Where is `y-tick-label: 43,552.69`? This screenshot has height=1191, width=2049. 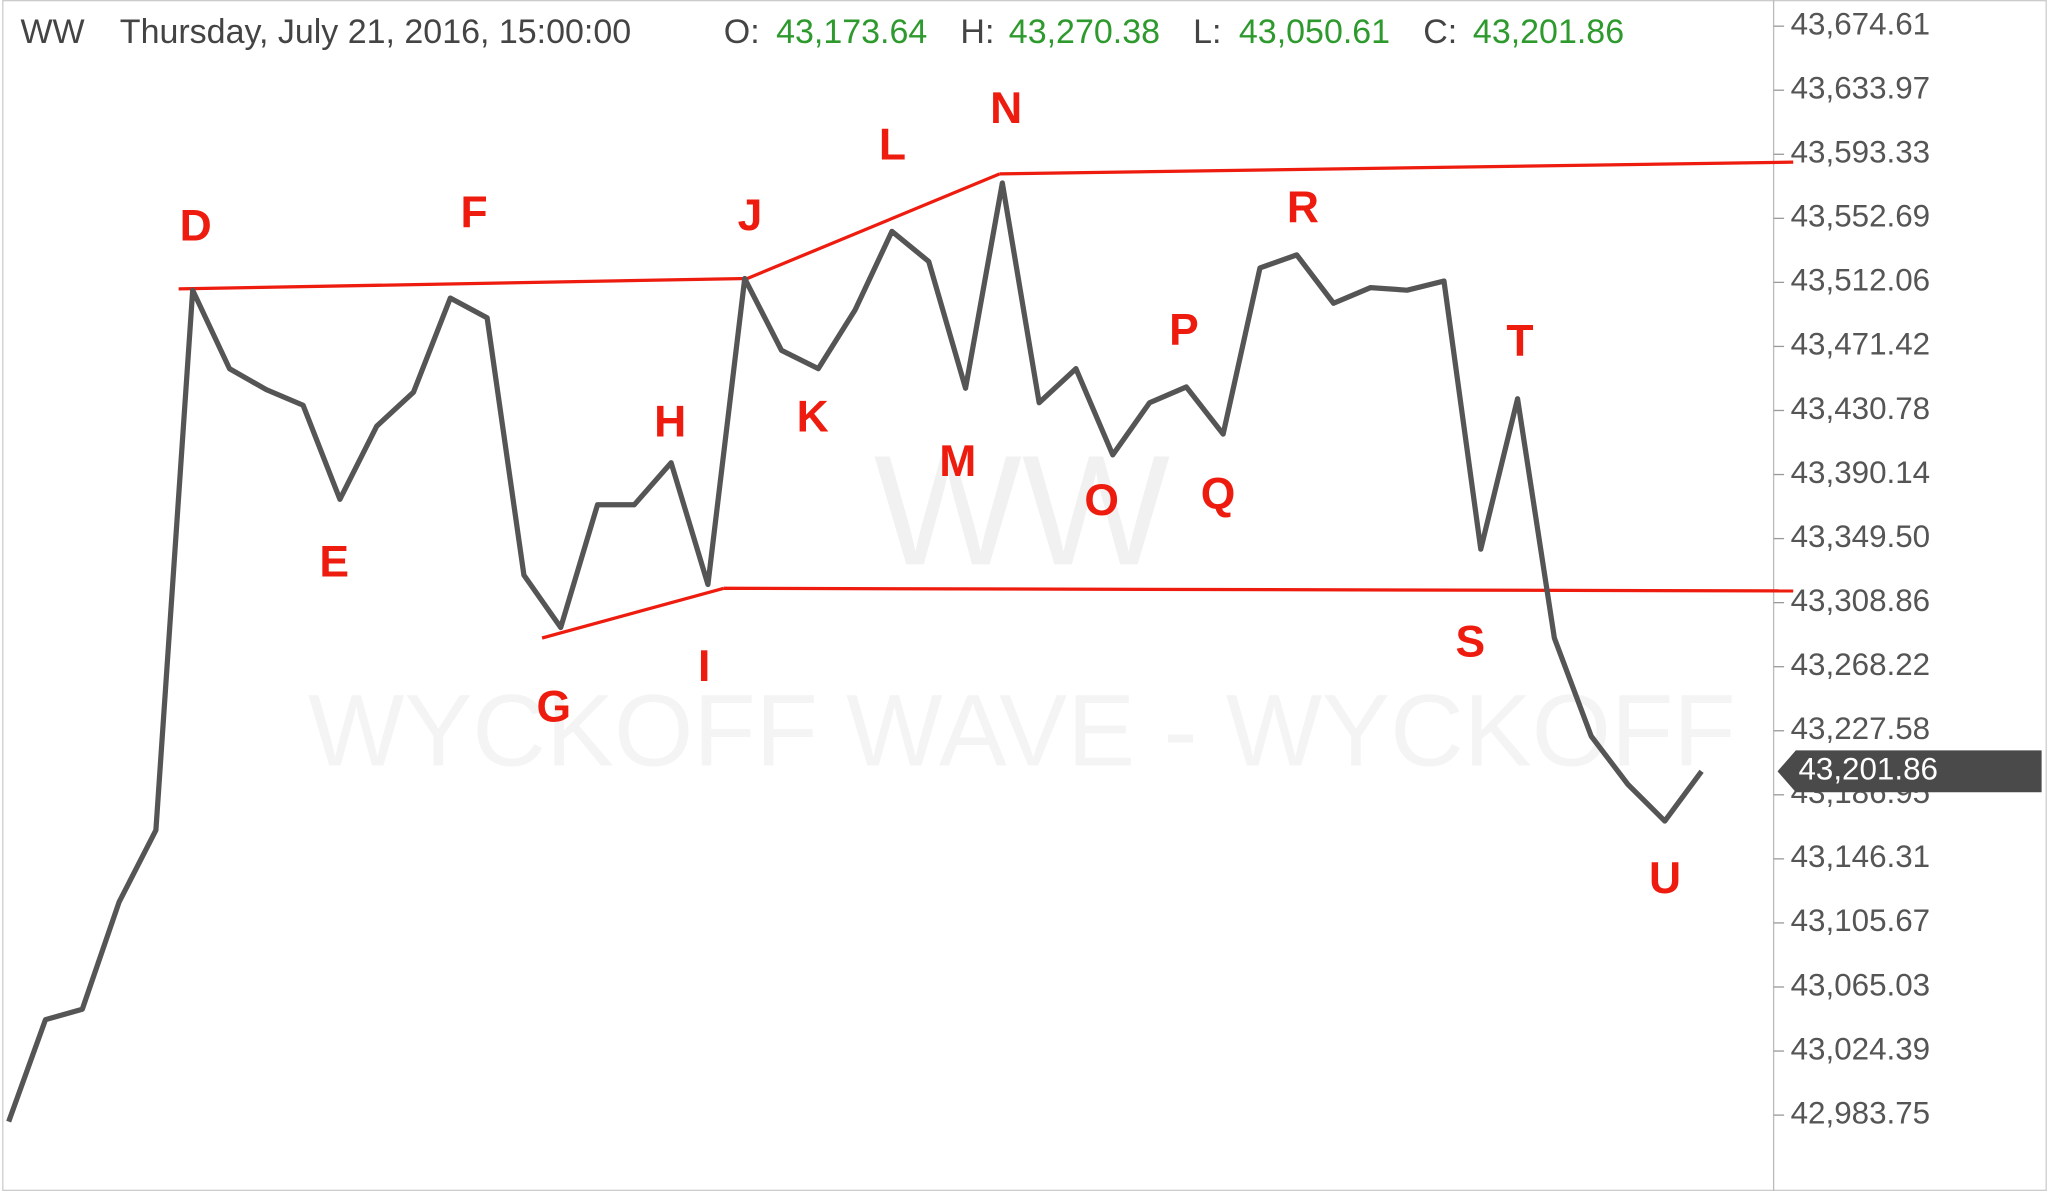 y-tick-label: 43,552.69 is located at coordinates (1861, 216).